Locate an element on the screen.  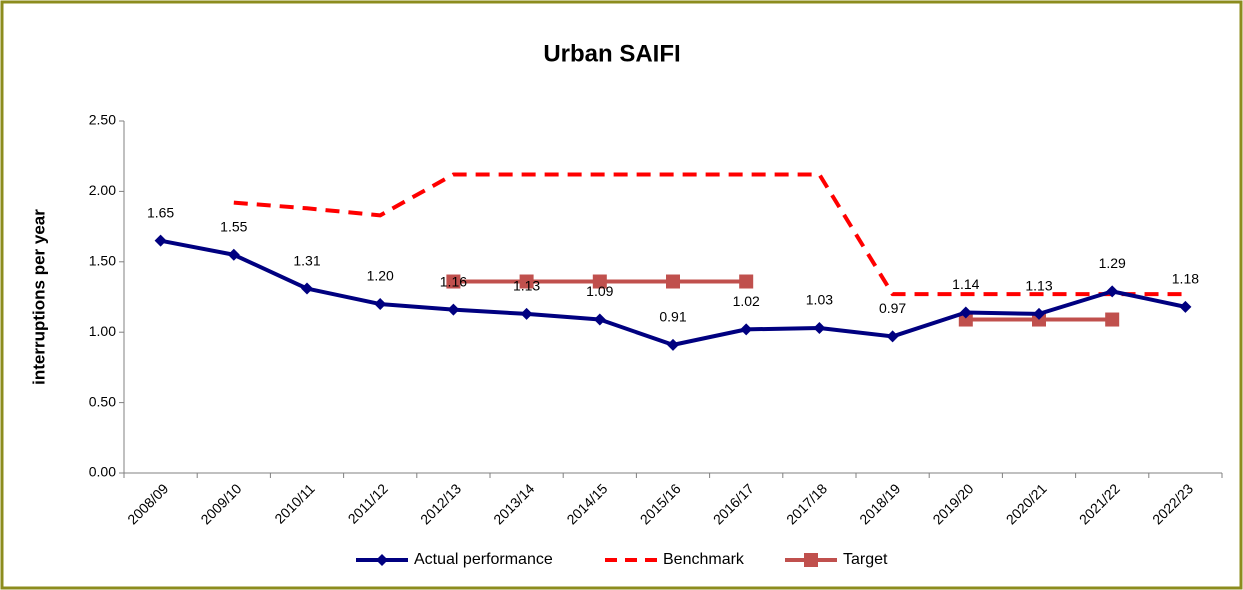
data-label: 0.97 is located at coordinates (892, 308).